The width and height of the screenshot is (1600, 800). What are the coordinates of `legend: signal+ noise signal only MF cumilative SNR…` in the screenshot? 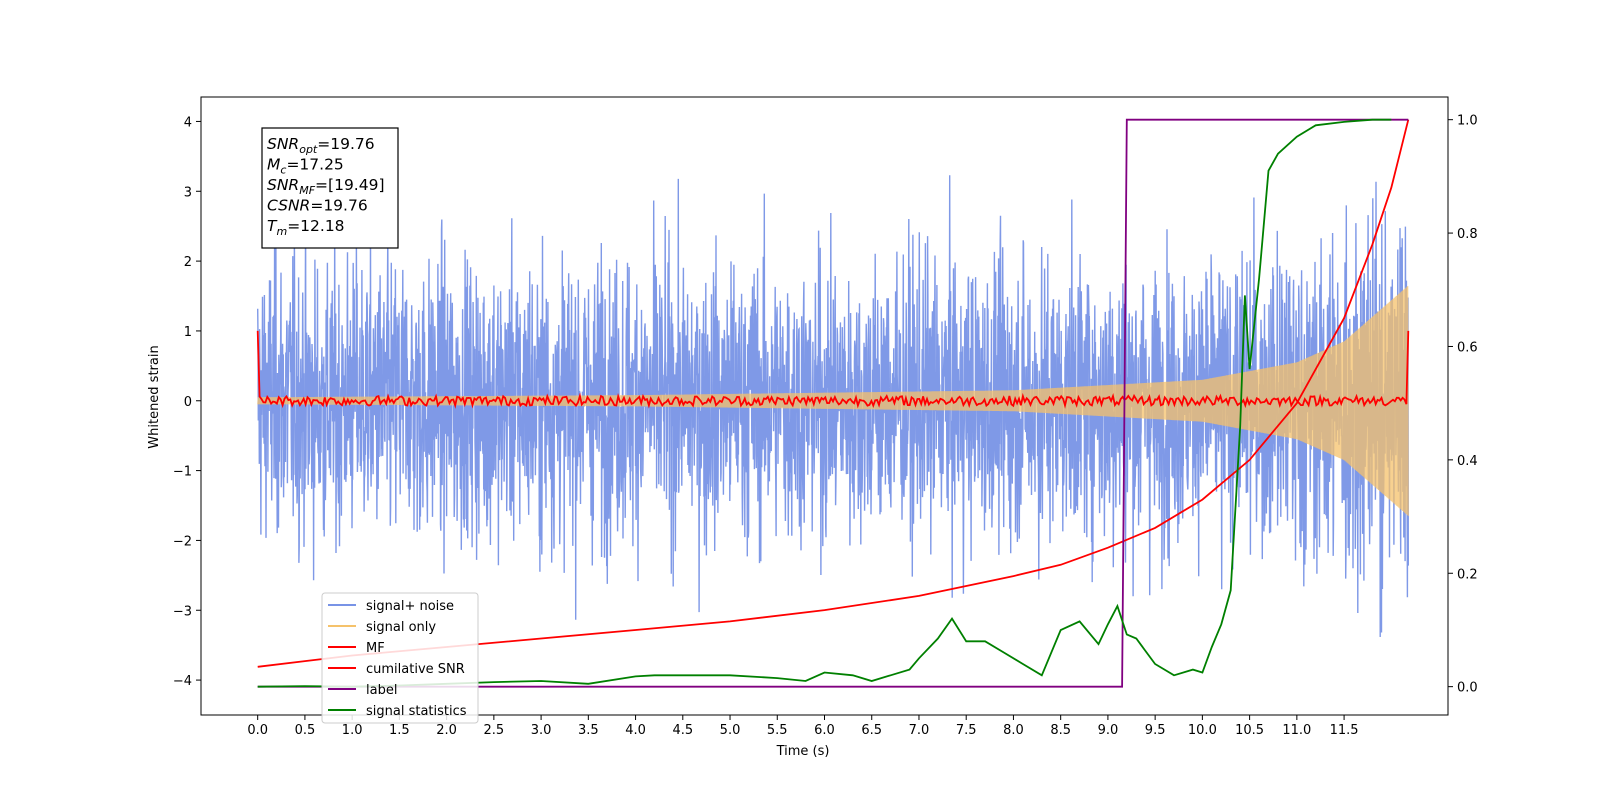 It's located at (400, 658).